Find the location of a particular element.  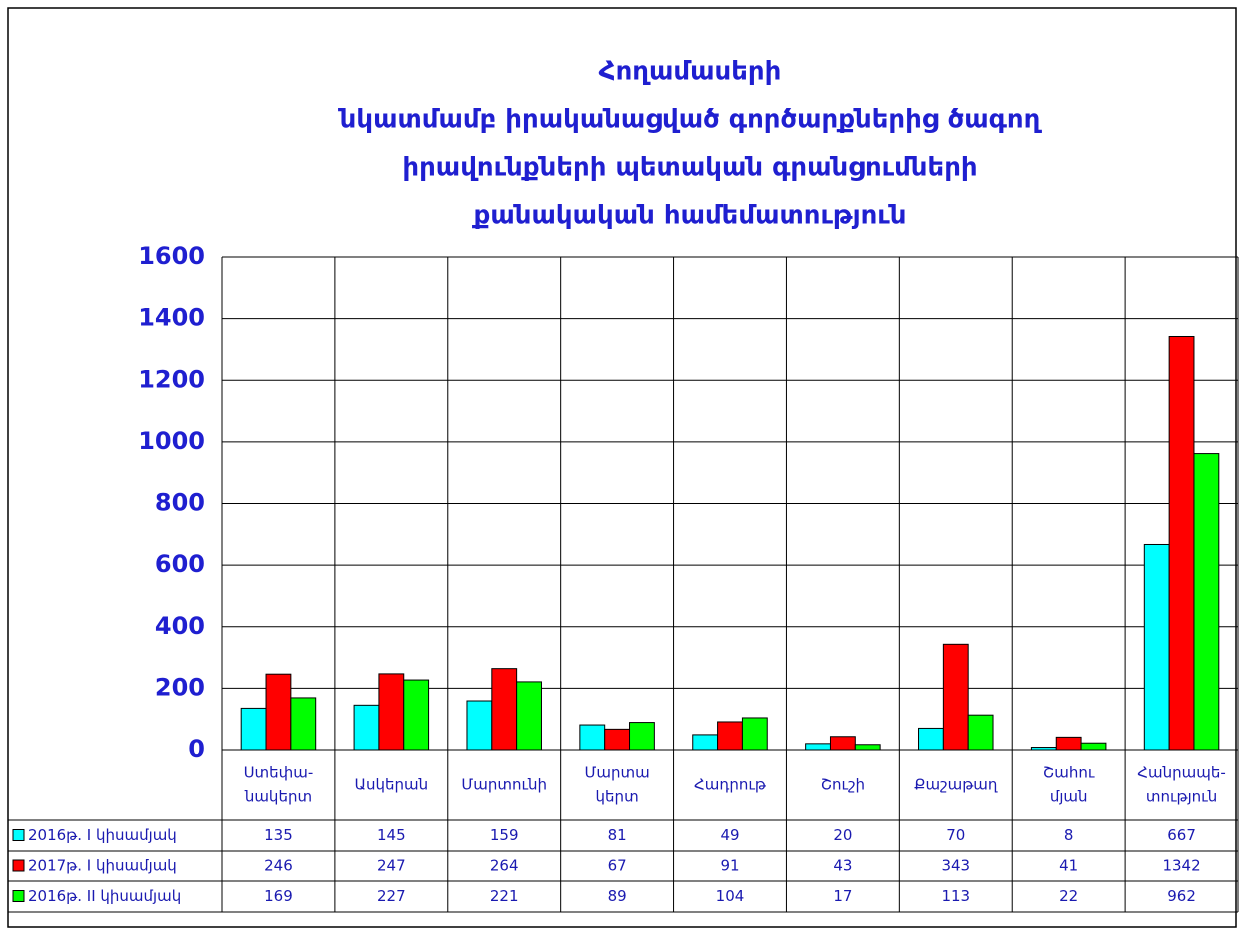

table-cell: 264 is located at coordinates (504, 866).